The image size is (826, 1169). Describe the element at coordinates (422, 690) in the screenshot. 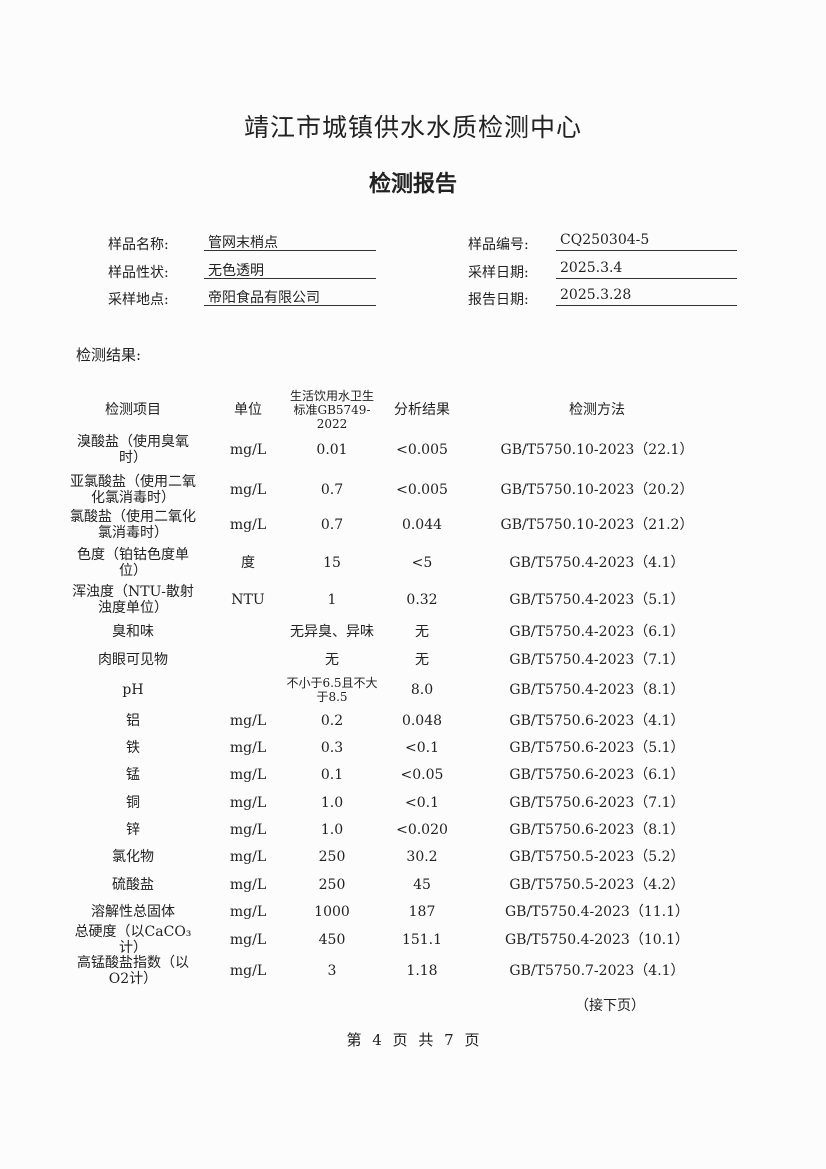

I see `cell-result: 8.0` at that location.